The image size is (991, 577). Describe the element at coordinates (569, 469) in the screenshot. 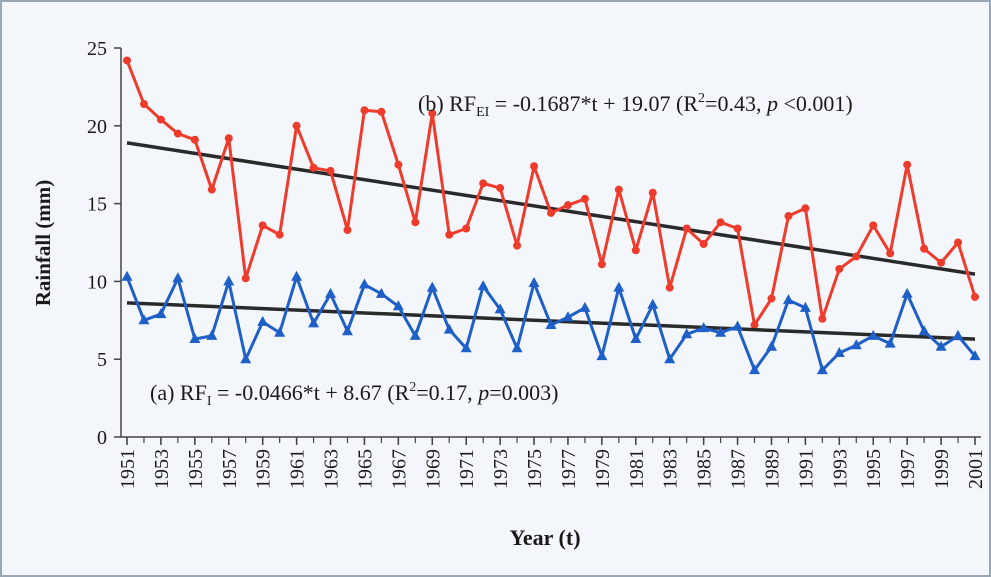

I see `x-tick-label: 1977` at that location.